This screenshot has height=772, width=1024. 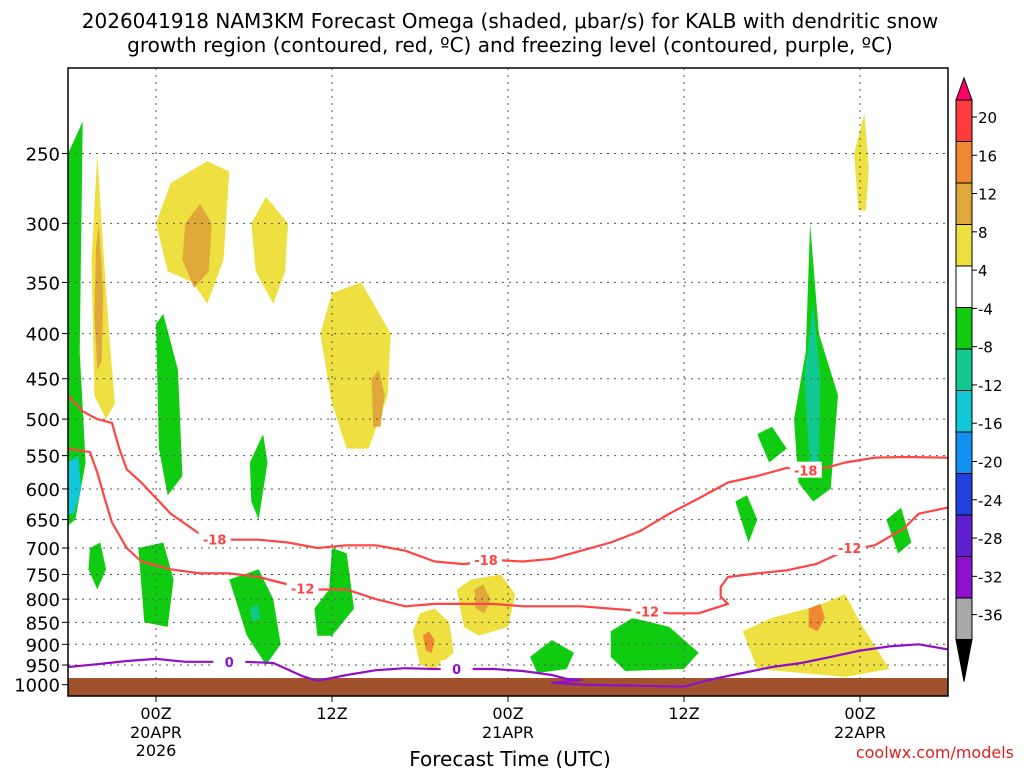 I want to click on x-tick-year-0: 2026, so click(x=156, y=750).